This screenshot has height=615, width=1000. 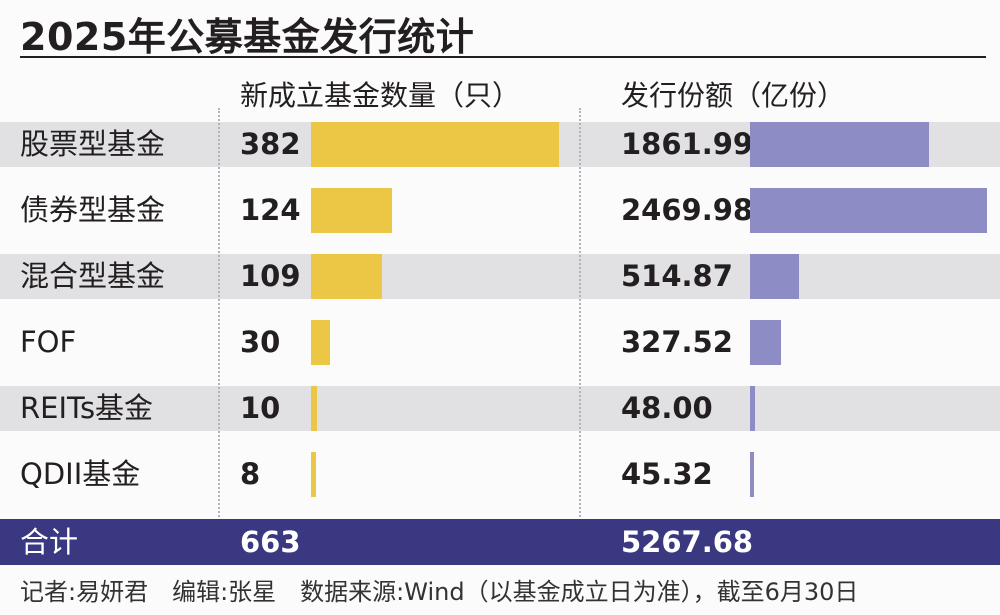 What do you see at coordinates (380, 95) in the screenshot?
I see `count-column-header: 新成立基金数量（只）` at bounding box center [380, 95].